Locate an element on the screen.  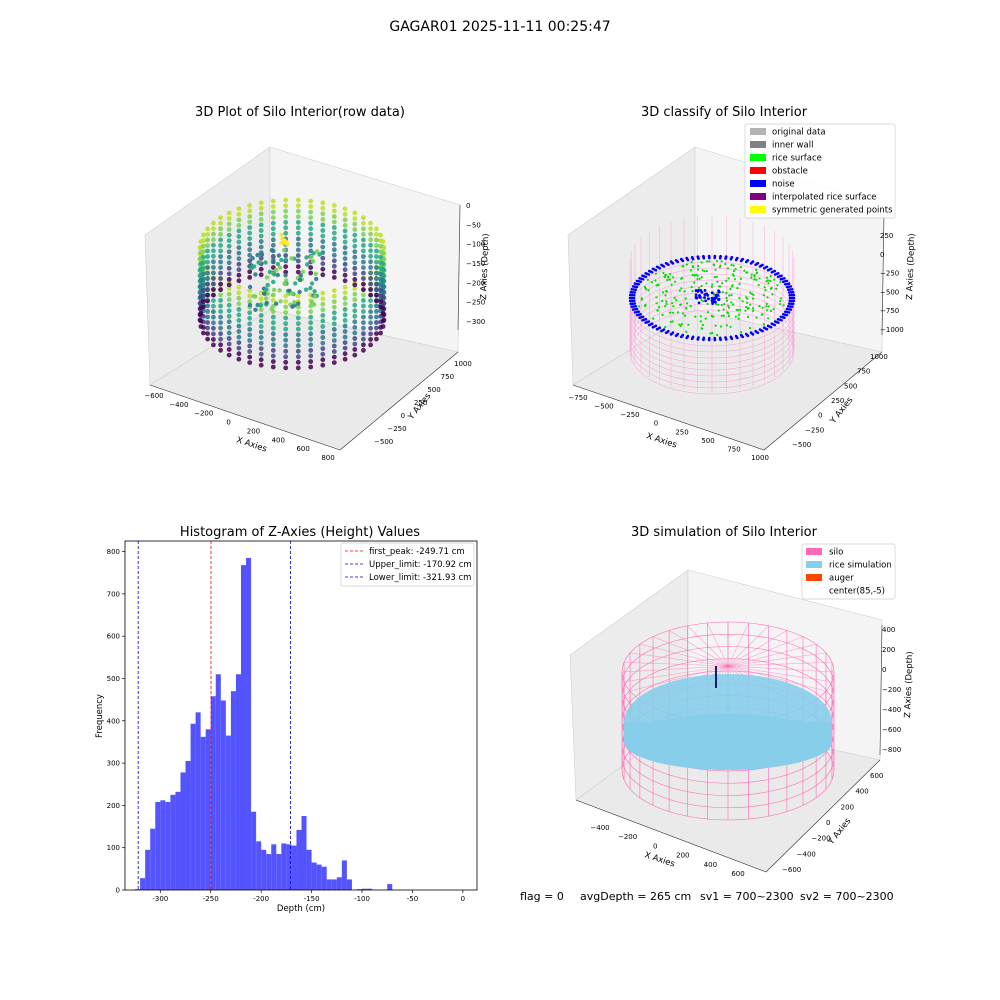
plot2-x-tick: 750 is located at coordinates (733, 449).